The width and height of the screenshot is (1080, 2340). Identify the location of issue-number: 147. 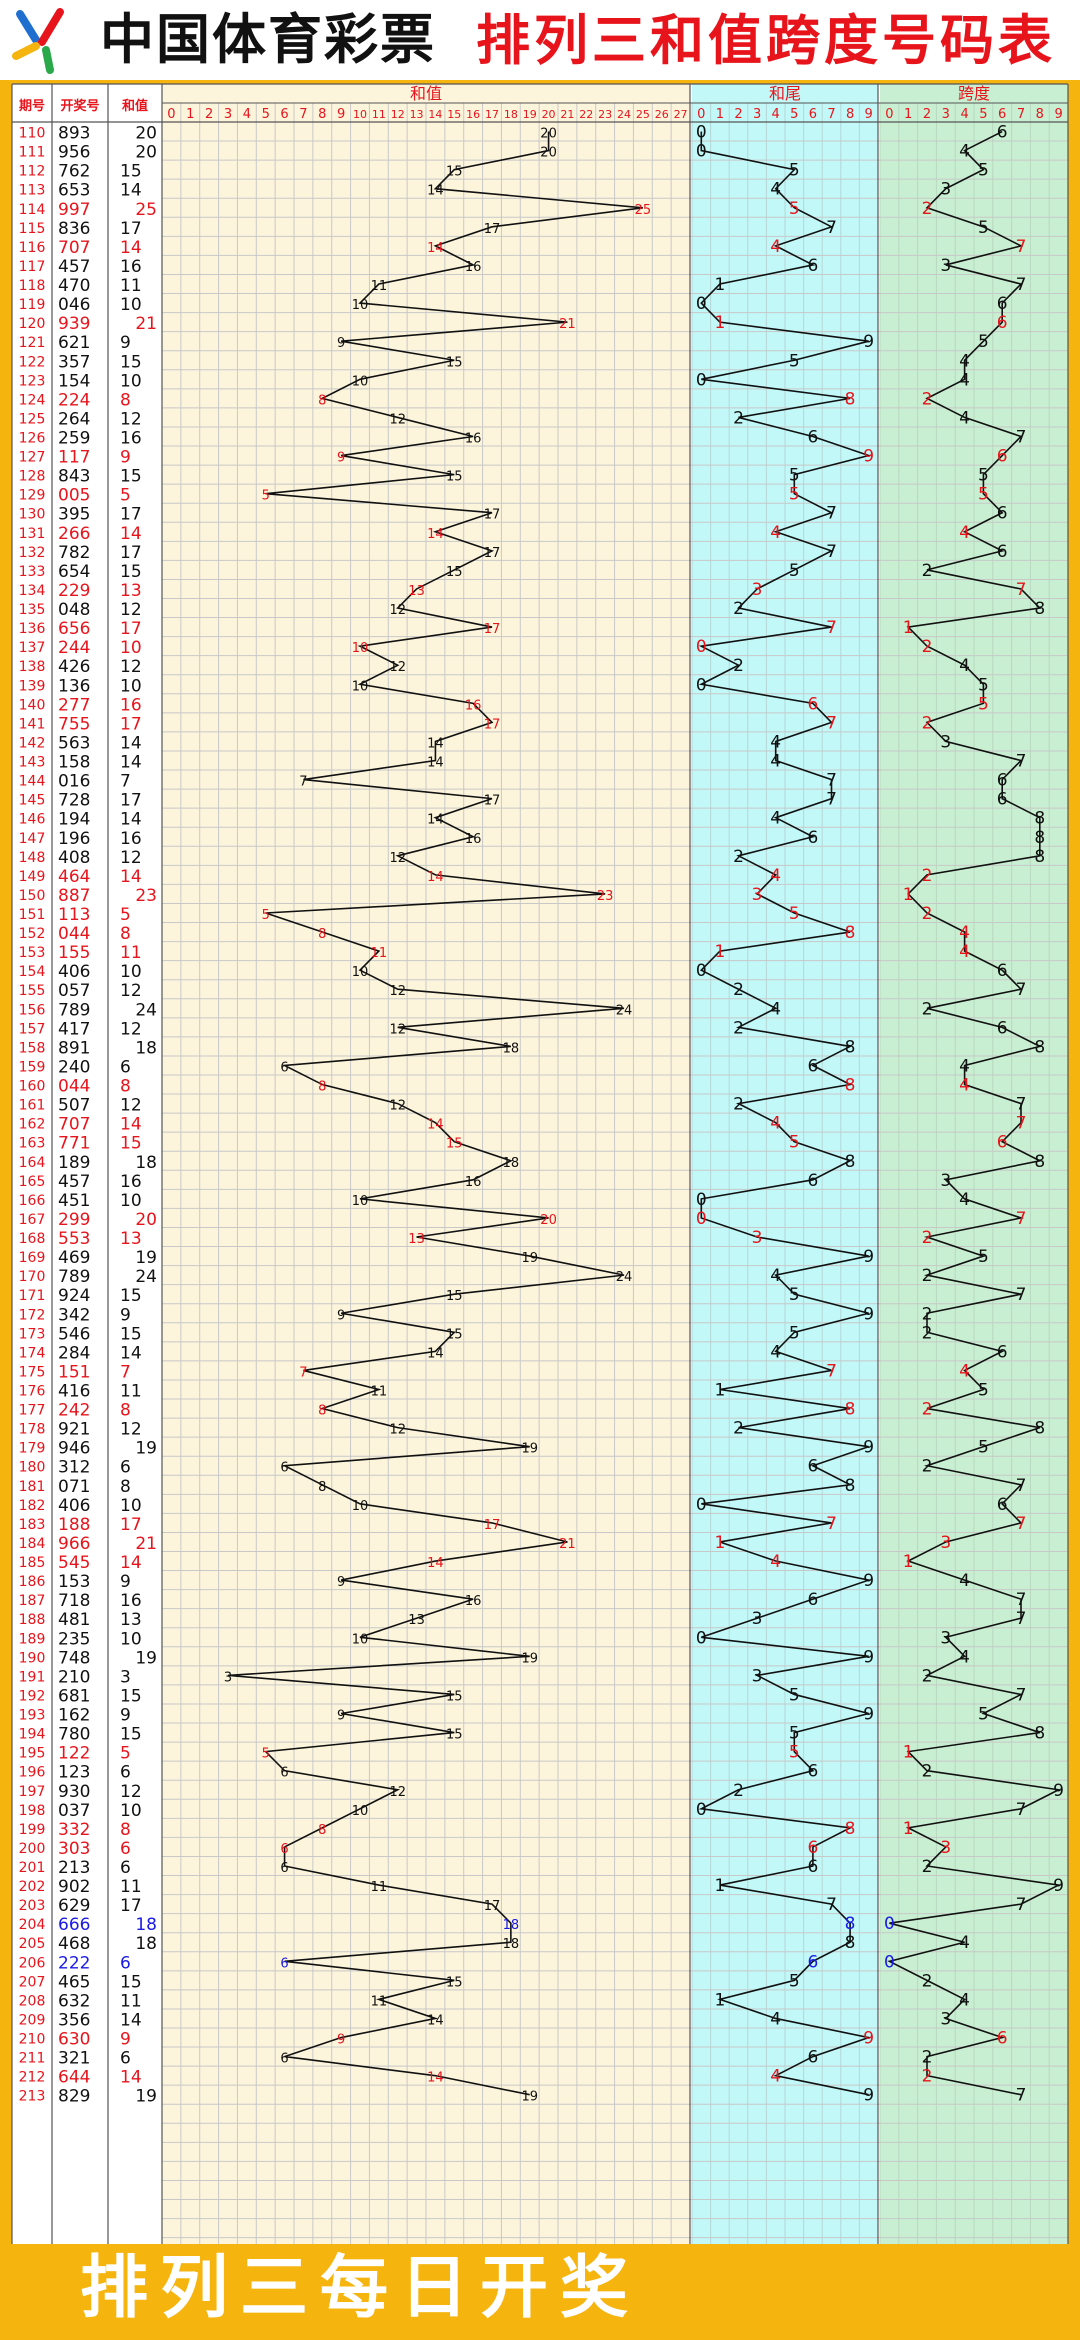
(32, 839).